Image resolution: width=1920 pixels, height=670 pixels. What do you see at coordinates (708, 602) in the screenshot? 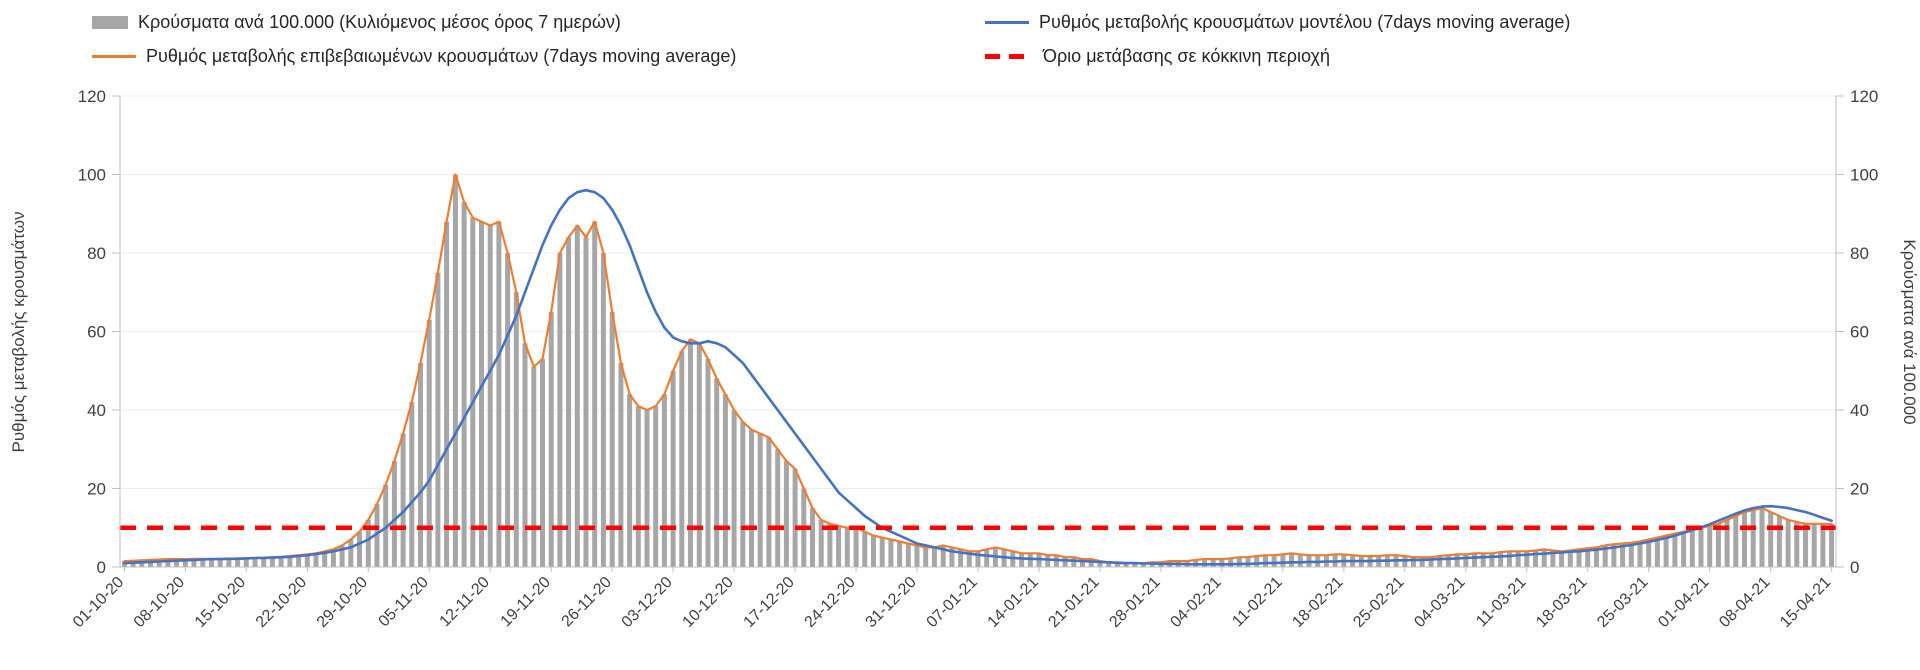
I see `svg-text: 10-12-20` at bounding box center [708, 602].